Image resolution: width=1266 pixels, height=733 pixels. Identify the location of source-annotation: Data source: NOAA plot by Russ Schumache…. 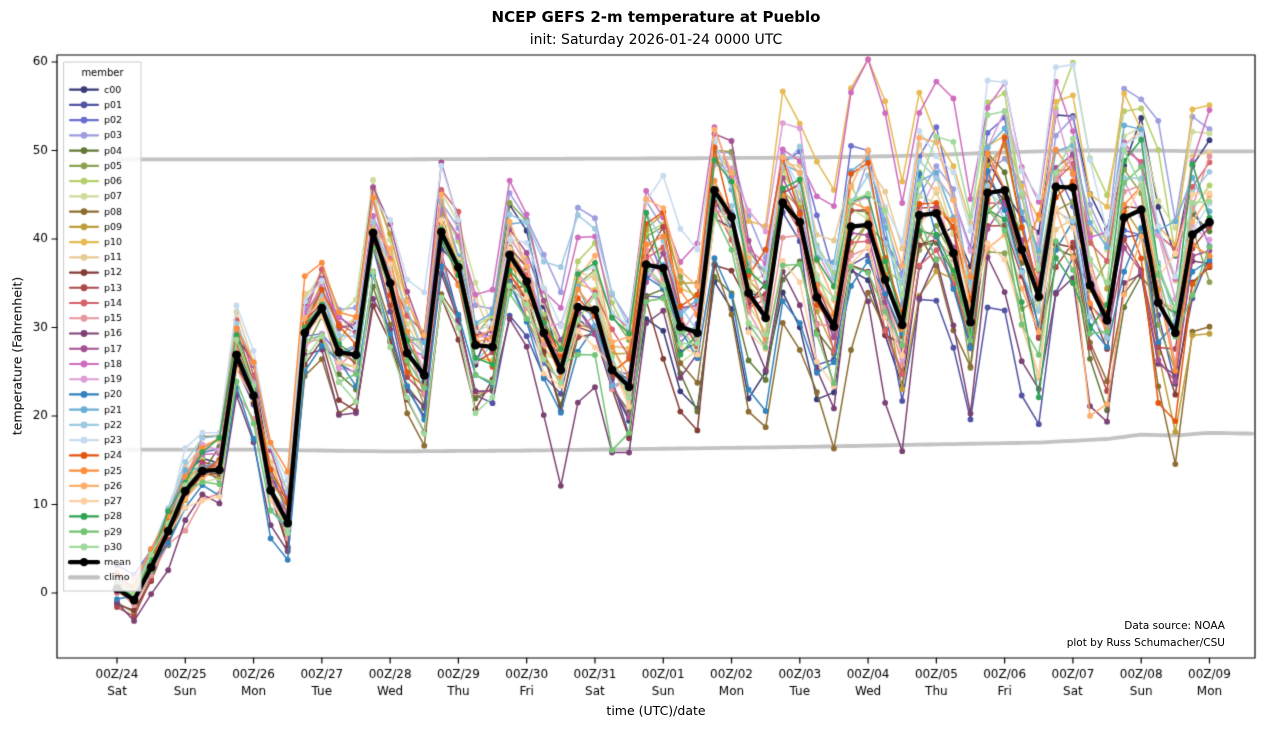
(1146, 635).